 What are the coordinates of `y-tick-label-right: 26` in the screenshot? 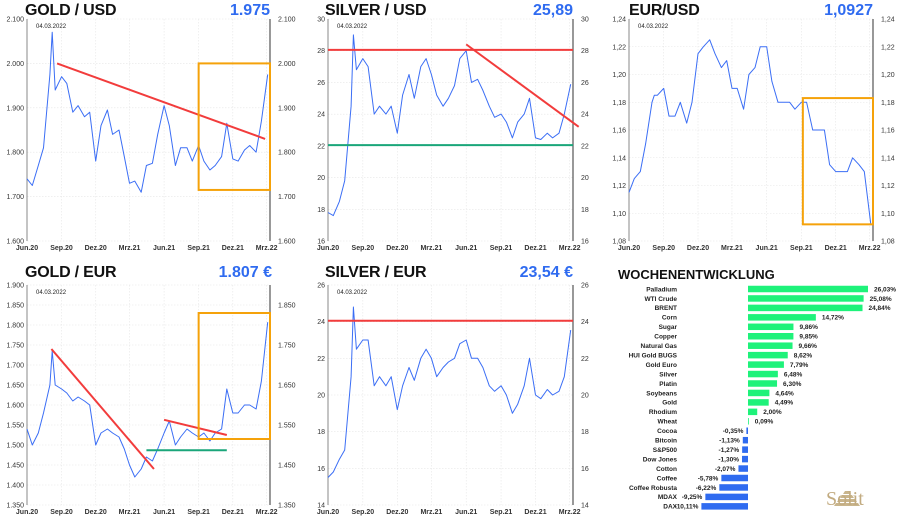 It's located at (585, 83).